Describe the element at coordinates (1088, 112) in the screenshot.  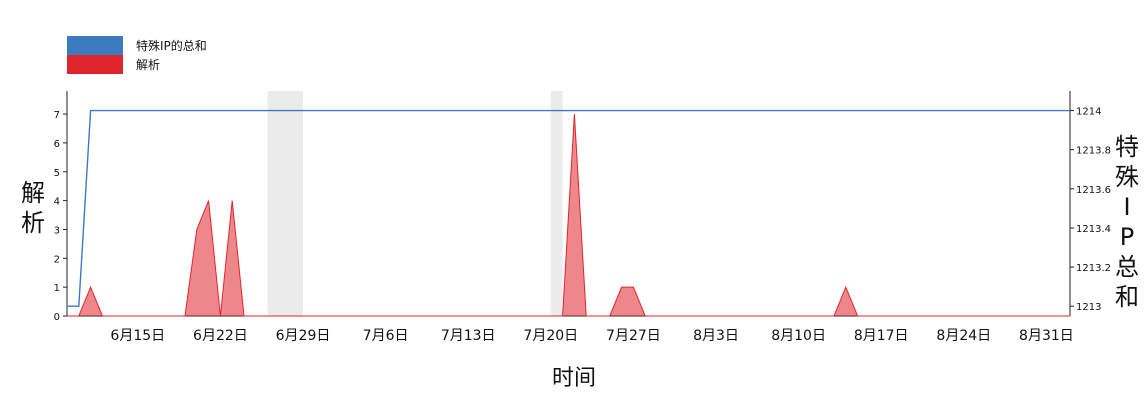
I see `y-right-tick-label: 1214` at that location.